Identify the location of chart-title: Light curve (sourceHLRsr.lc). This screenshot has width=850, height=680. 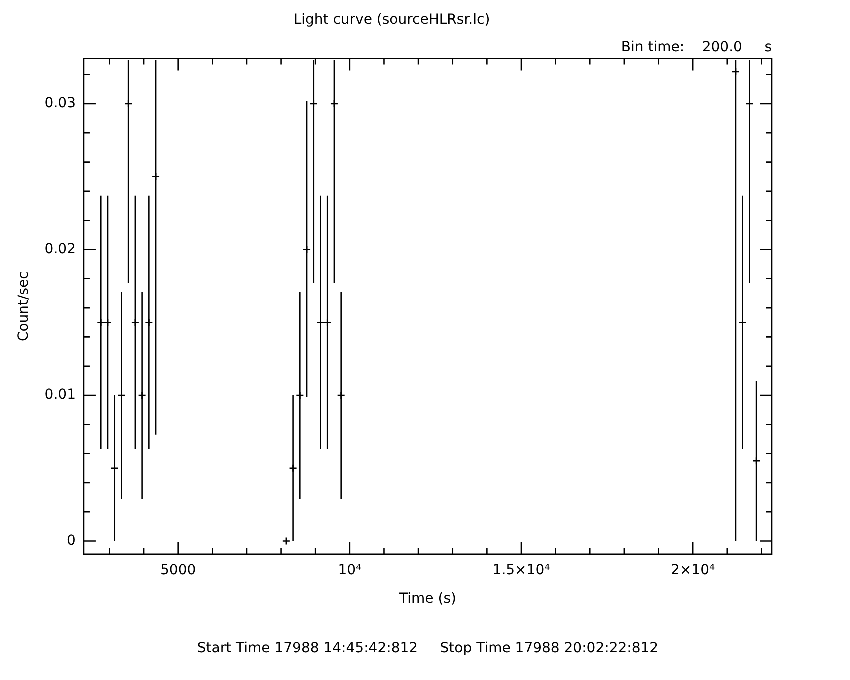
(392, 20).